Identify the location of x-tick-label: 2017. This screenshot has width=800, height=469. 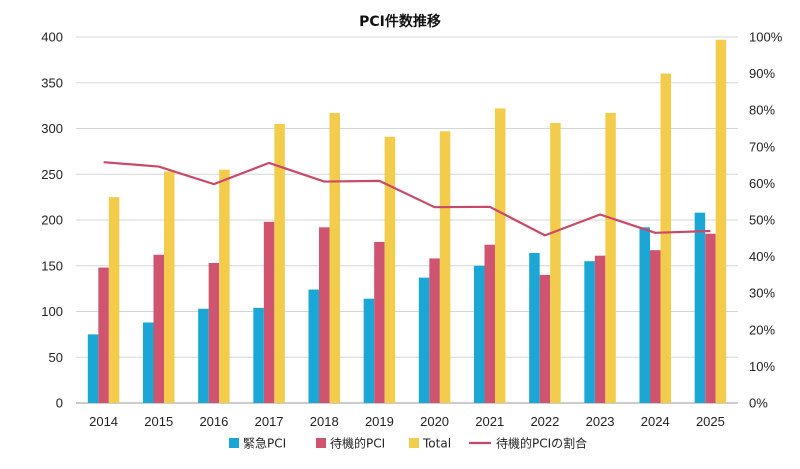
(269, 421).